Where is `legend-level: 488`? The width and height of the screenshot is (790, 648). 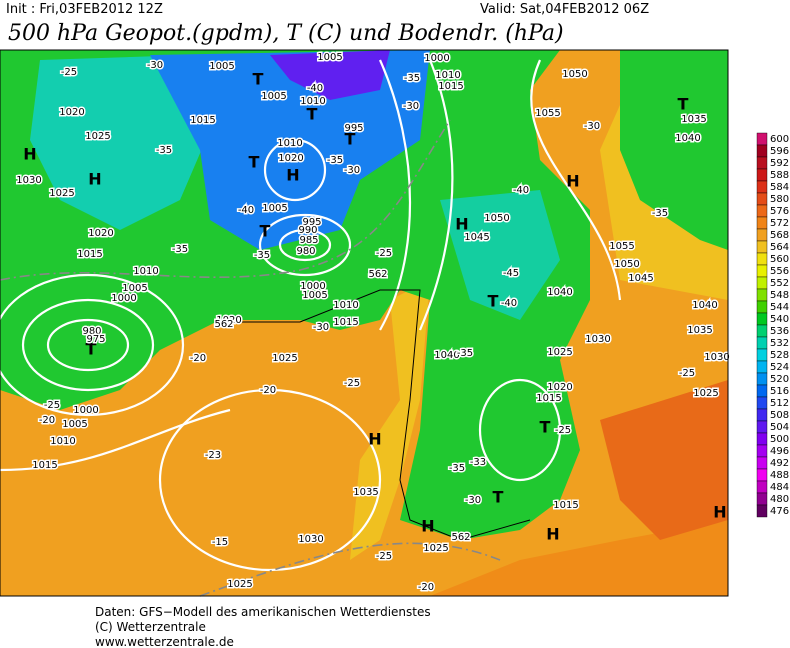
legend-level: 488 is located at coordinates (779, 475).